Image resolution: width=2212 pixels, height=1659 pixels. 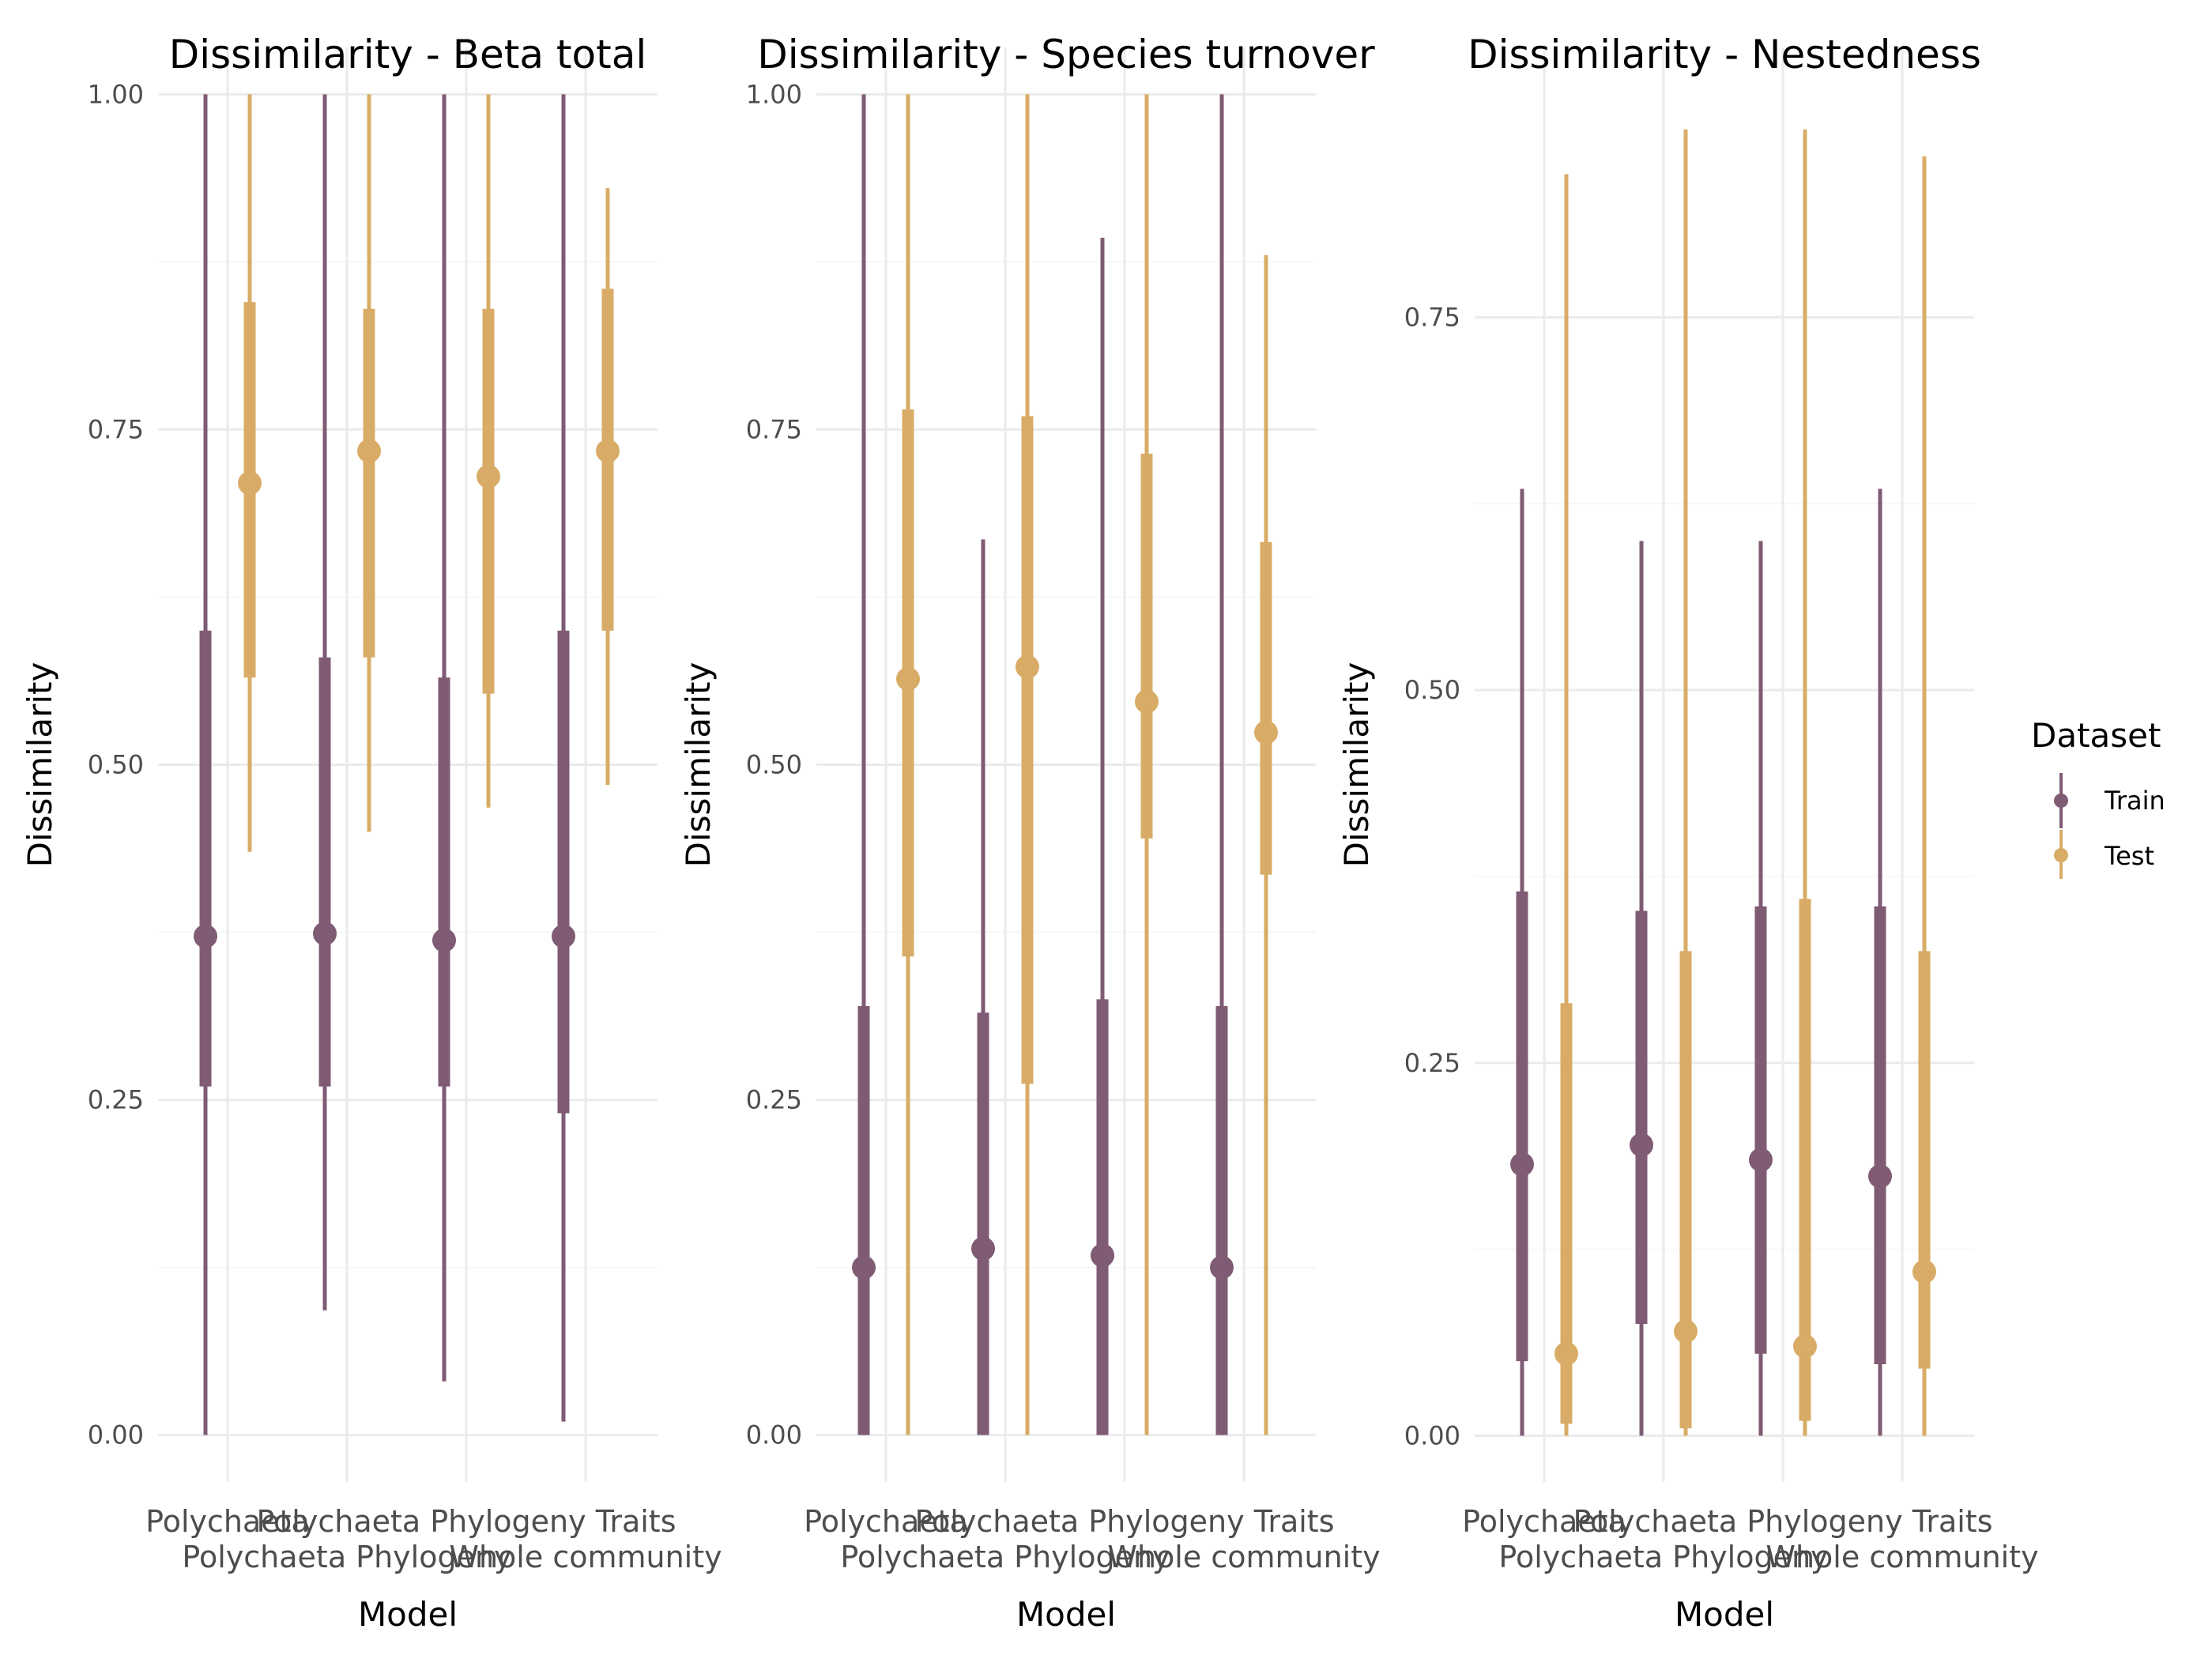 What do you see at coordinates (2098, 797) in the screenshot?
I see `legend: Dataset Train Test` at bounding box center [2098, 797].